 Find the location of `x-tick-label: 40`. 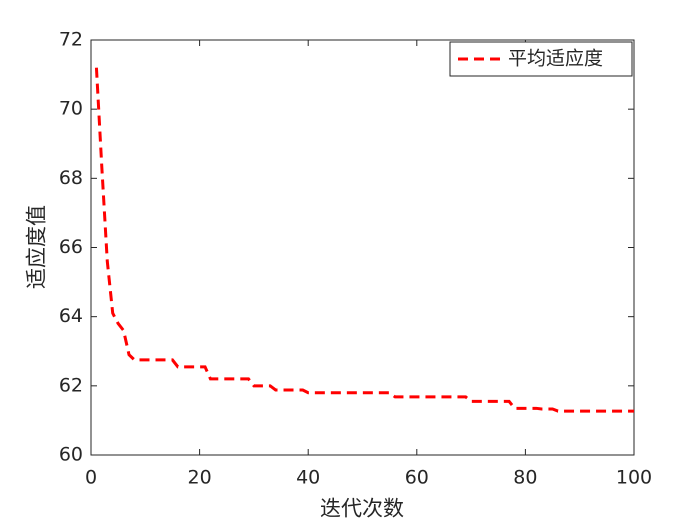

x-tick-label: 40 is located at coordinates (308, 478).